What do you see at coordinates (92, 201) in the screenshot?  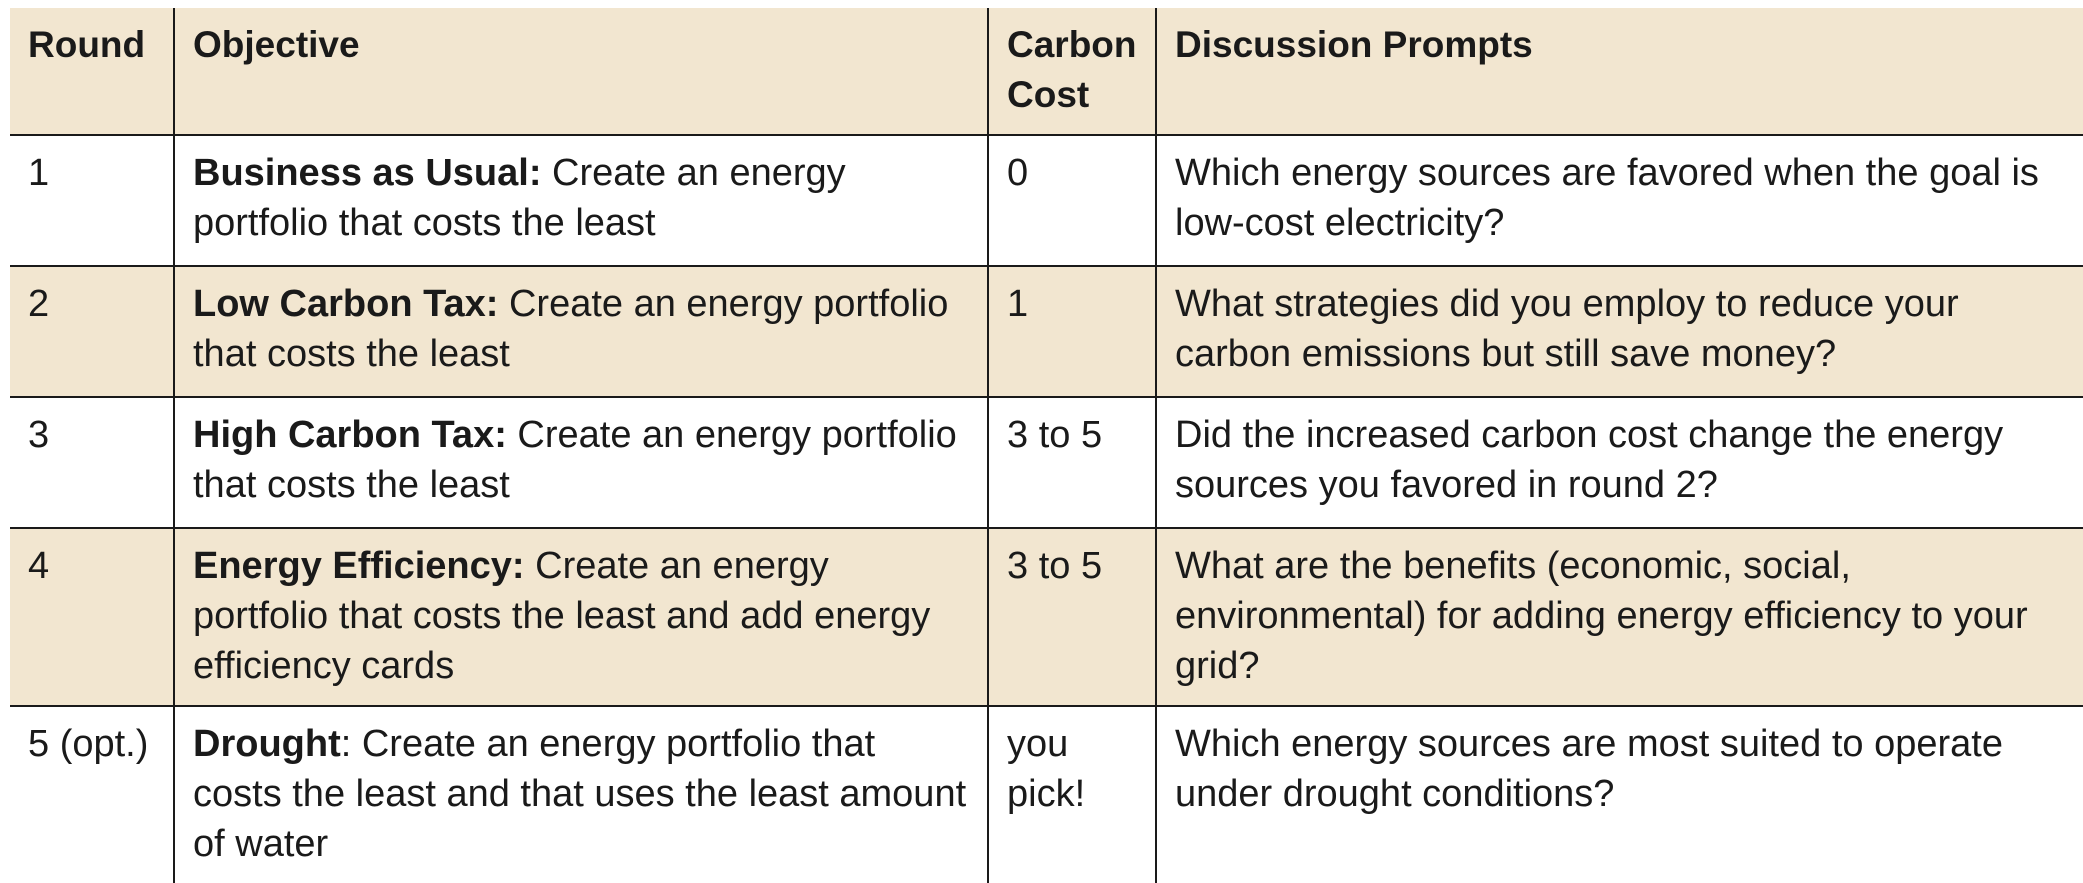 I see `round-cell: 1` at bounding box center [92, 201].